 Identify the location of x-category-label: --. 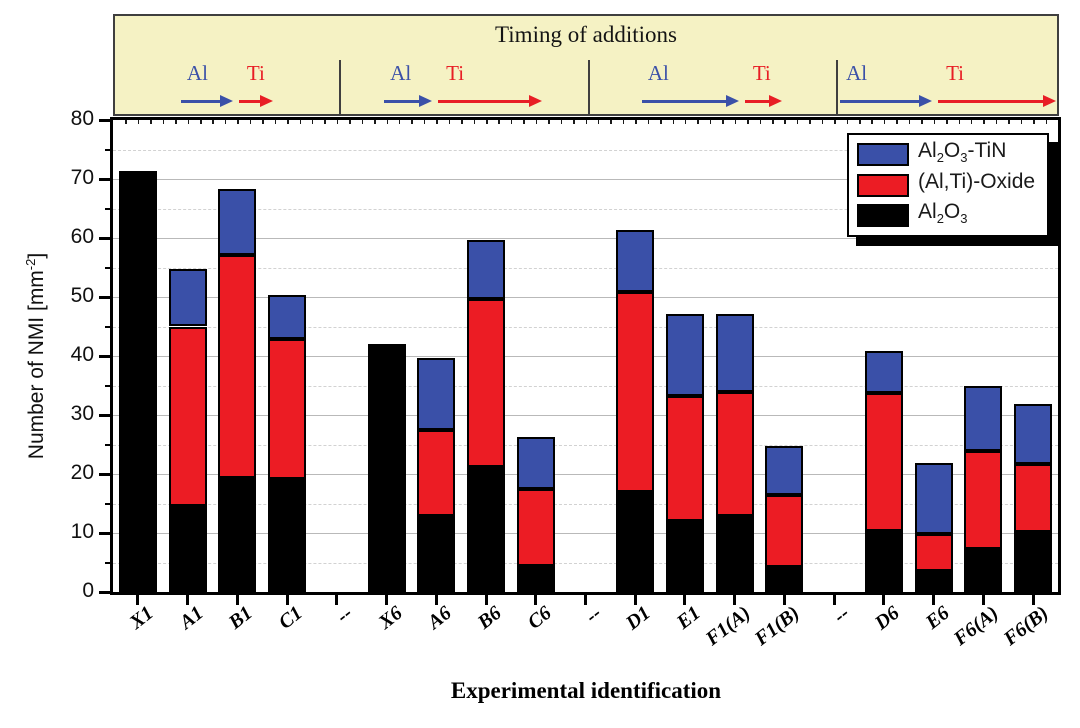
(841, 615).